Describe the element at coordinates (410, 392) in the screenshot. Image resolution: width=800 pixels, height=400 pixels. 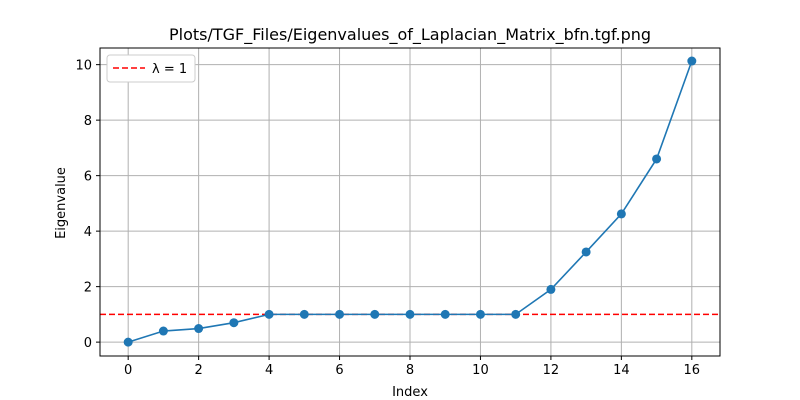
I see `x-axis-label: Index` at that location.